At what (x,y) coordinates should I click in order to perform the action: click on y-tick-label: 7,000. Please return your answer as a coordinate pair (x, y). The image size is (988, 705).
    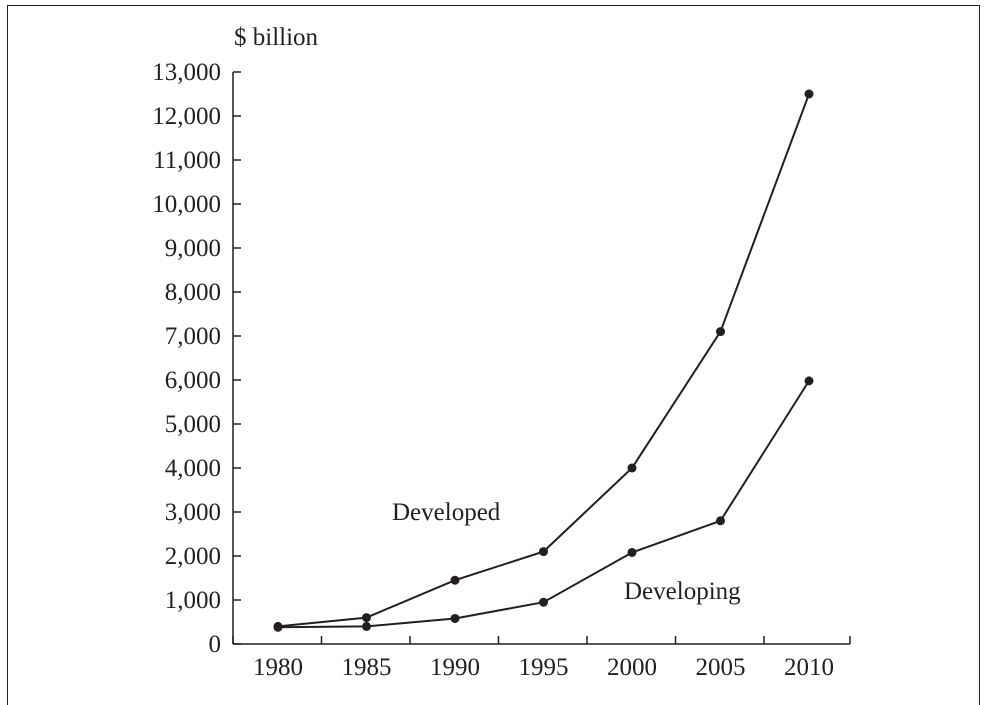
    Looking at the image, I should click on (193, 336).